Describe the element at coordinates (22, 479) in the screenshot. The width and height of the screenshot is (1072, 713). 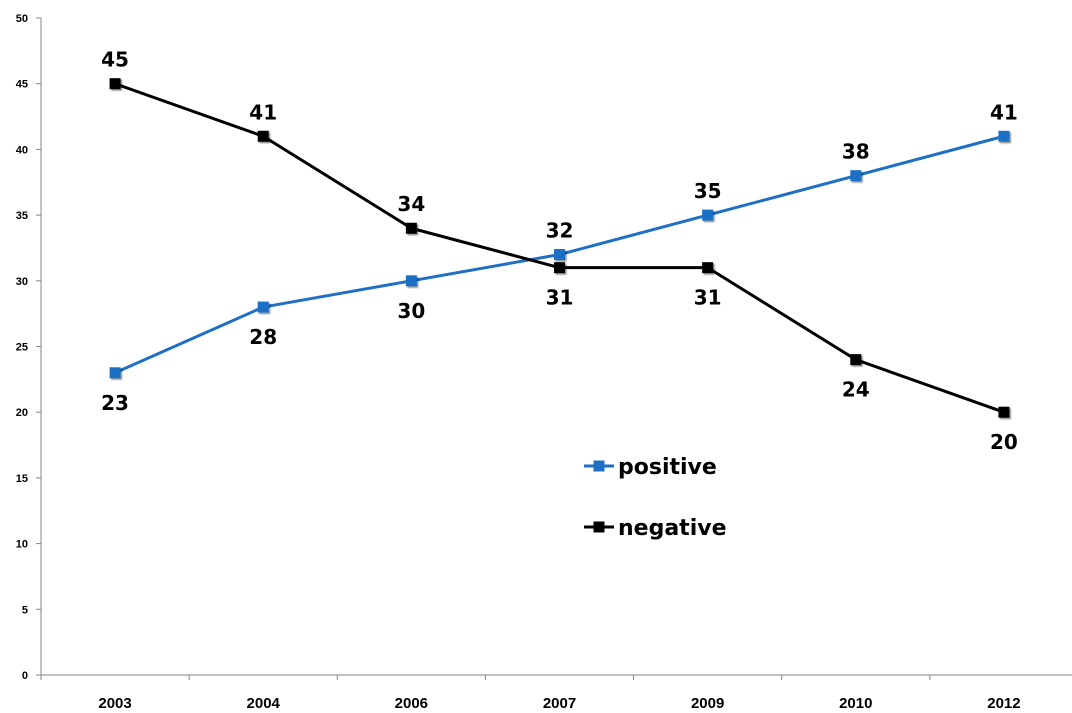
I see `y-tick-label: 15` at that location.